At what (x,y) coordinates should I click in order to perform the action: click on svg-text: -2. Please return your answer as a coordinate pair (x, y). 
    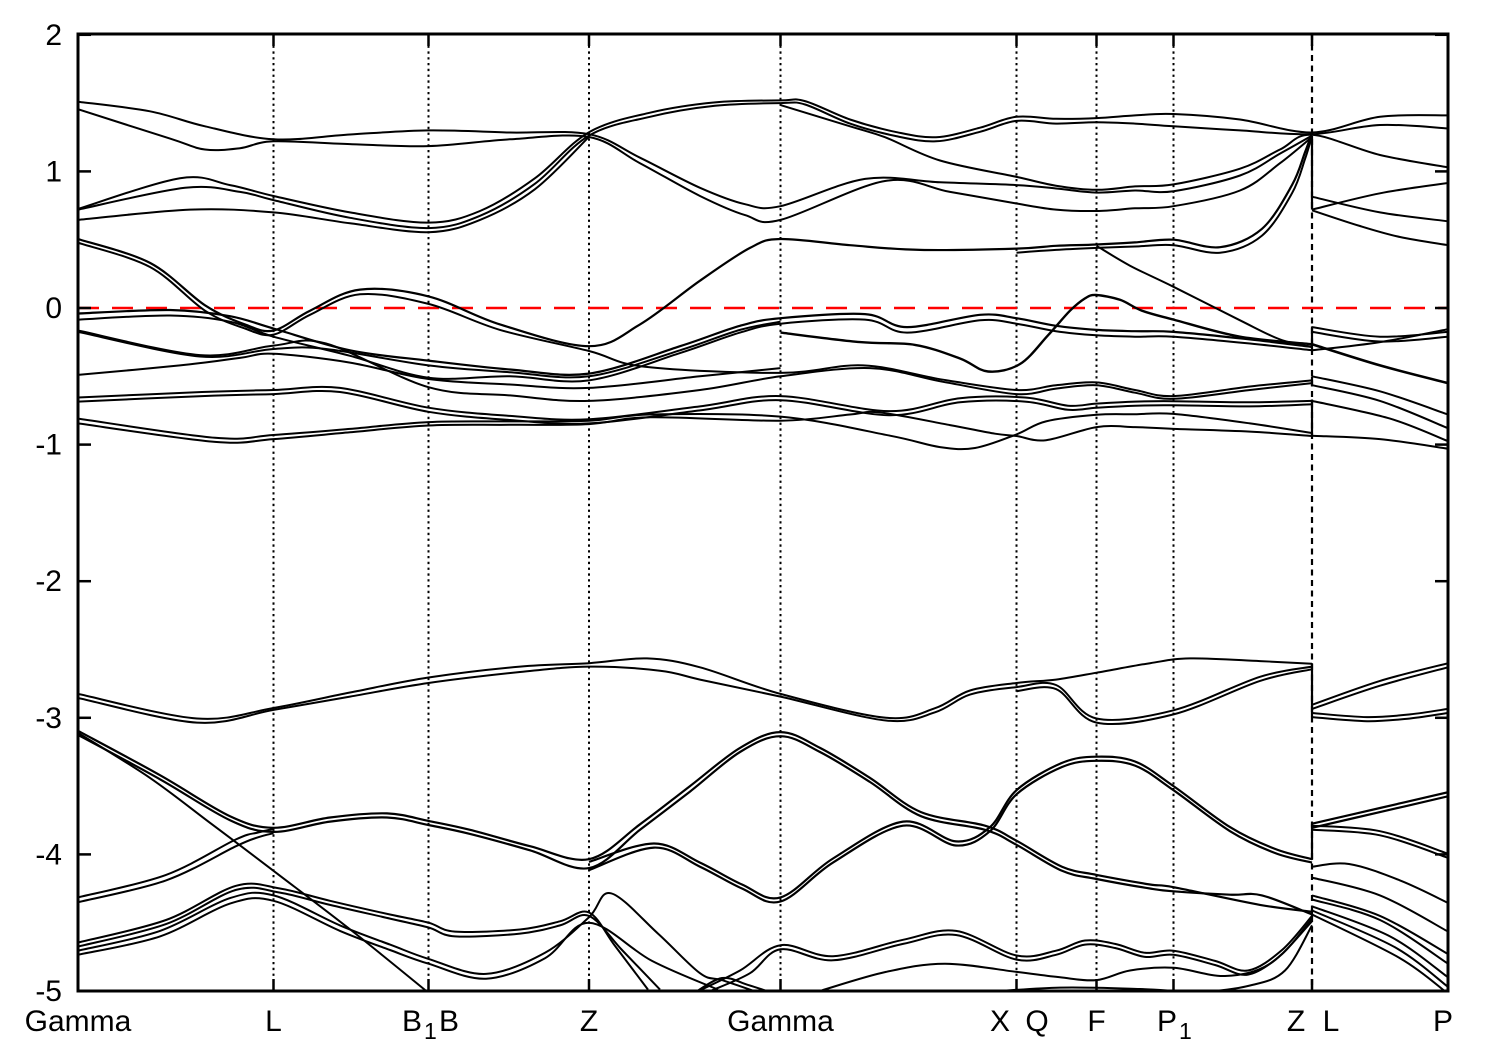
    Looking at the image, I should click on (48, 581).